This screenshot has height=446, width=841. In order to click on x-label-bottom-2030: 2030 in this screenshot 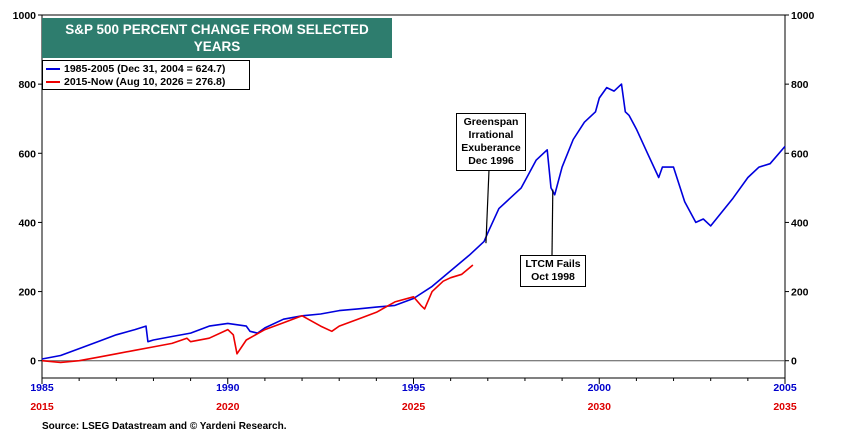, I will do `click(600, 407)`.